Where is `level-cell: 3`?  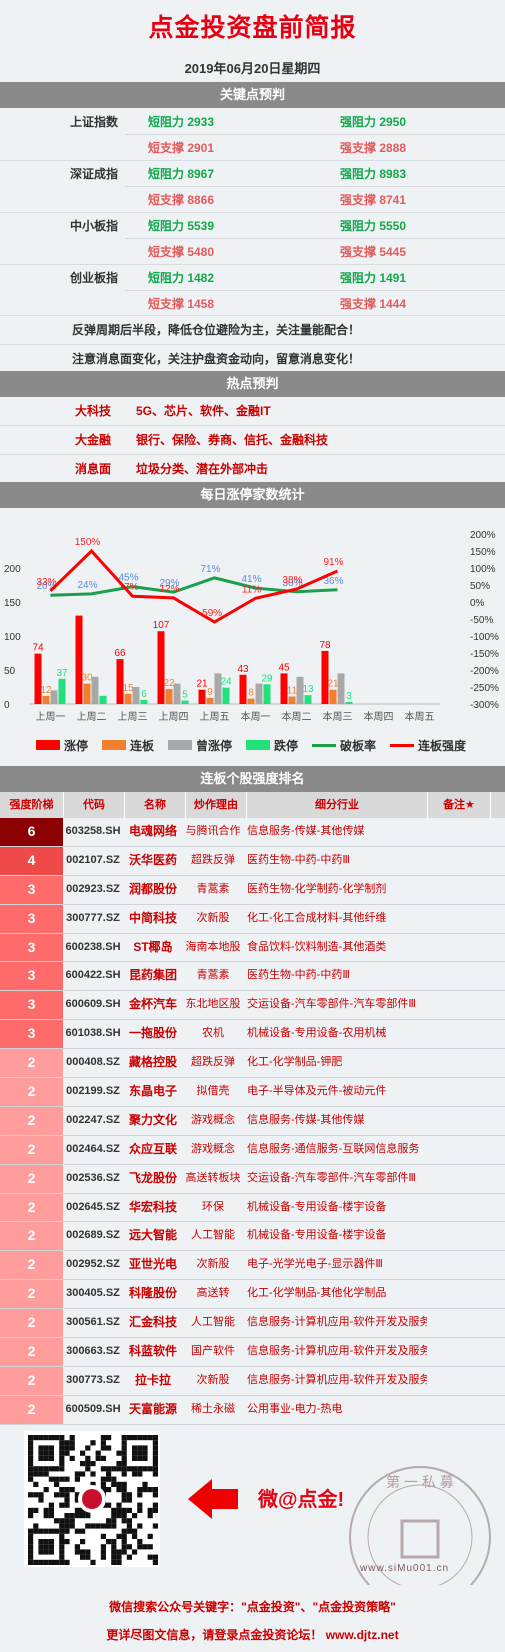 level-cell: 3 is located at coordinates (31, 1005).